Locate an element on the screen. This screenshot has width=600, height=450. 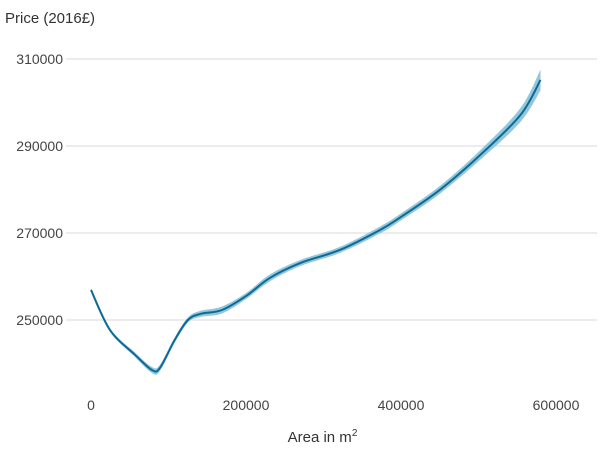
y-tick-label: 270000 is located at coordinates (39, 233).